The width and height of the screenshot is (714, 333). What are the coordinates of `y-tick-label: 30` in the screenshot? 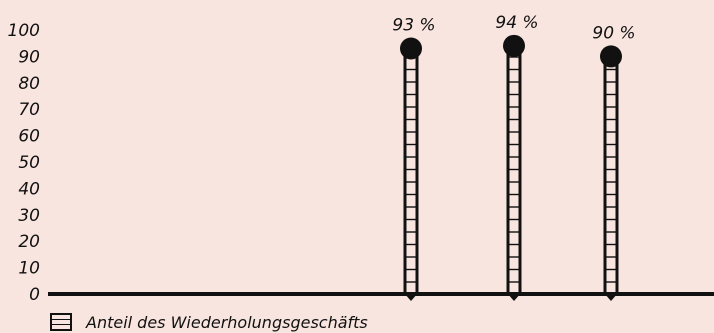 It's located at (29, 216).